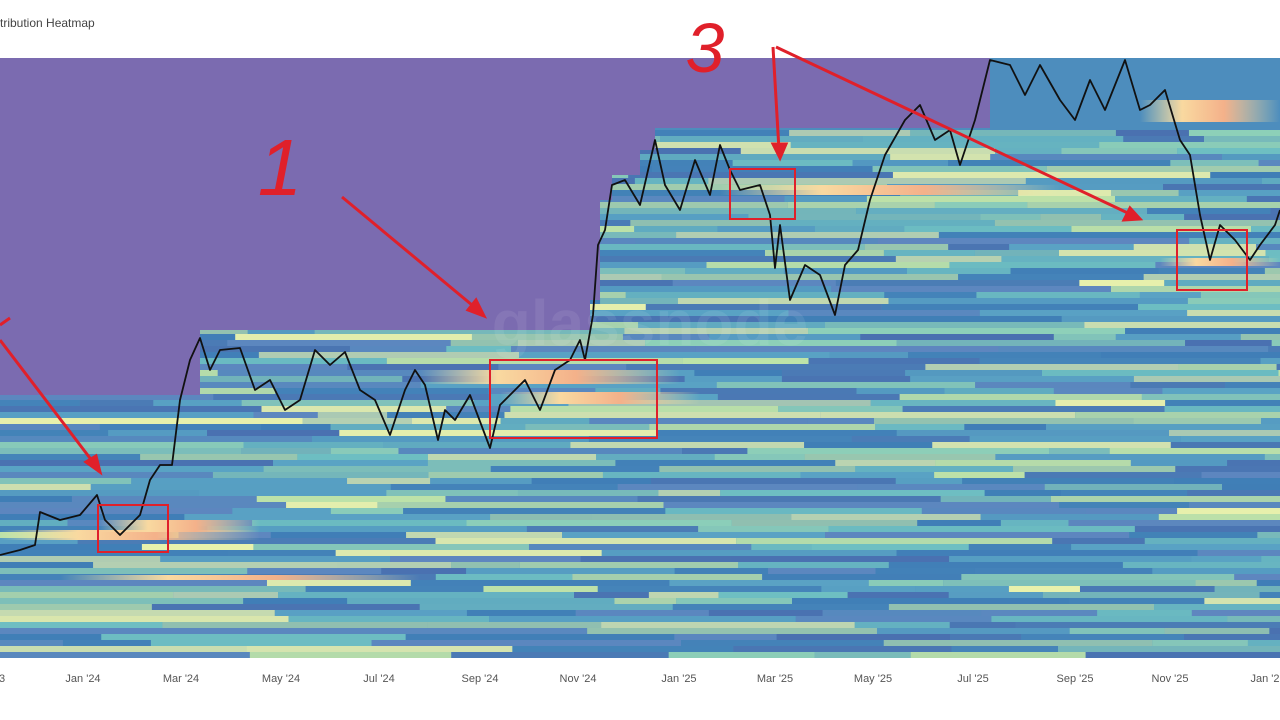 The height and width of the screenshot is (720, 1280). Describe the element at coordinates (678, 679) in the screenshot. I see `x-tick-label: Jan '25` at that location.